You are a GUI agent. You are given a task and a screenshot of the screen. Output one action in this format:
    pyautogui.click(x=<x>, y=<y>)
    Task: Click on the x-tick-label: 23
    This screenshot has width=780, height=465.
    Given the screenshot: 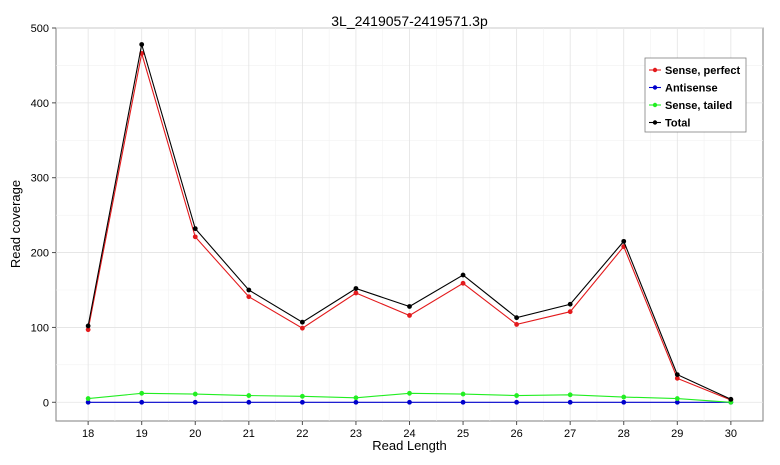 What is the action you would take?
    pyautogui.click(x=356, y=434)
    